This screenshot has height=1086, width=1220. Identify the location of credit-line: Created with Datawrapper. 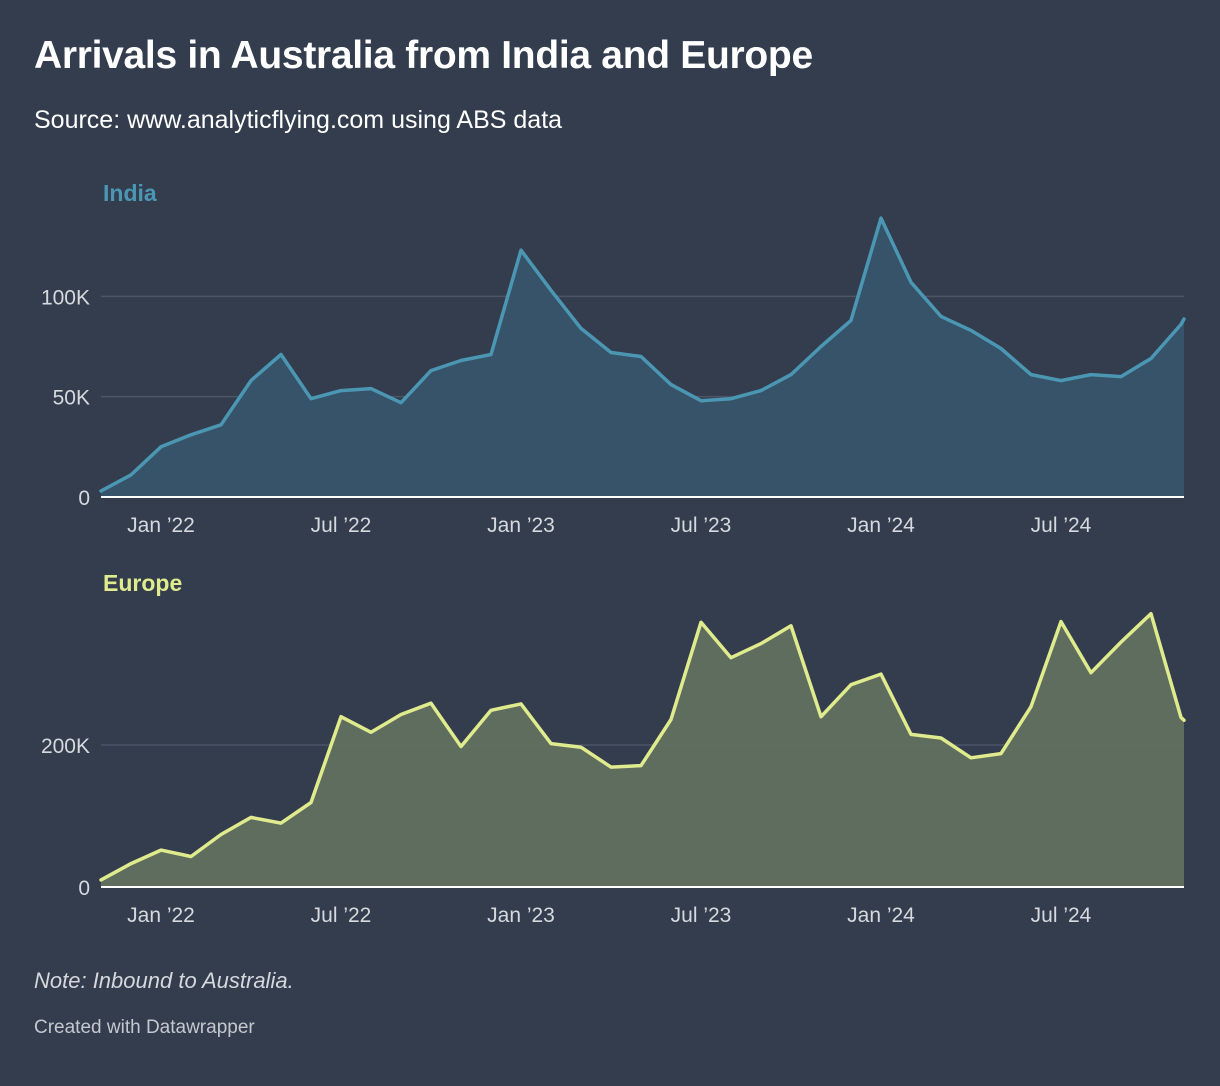
(144, 1027).